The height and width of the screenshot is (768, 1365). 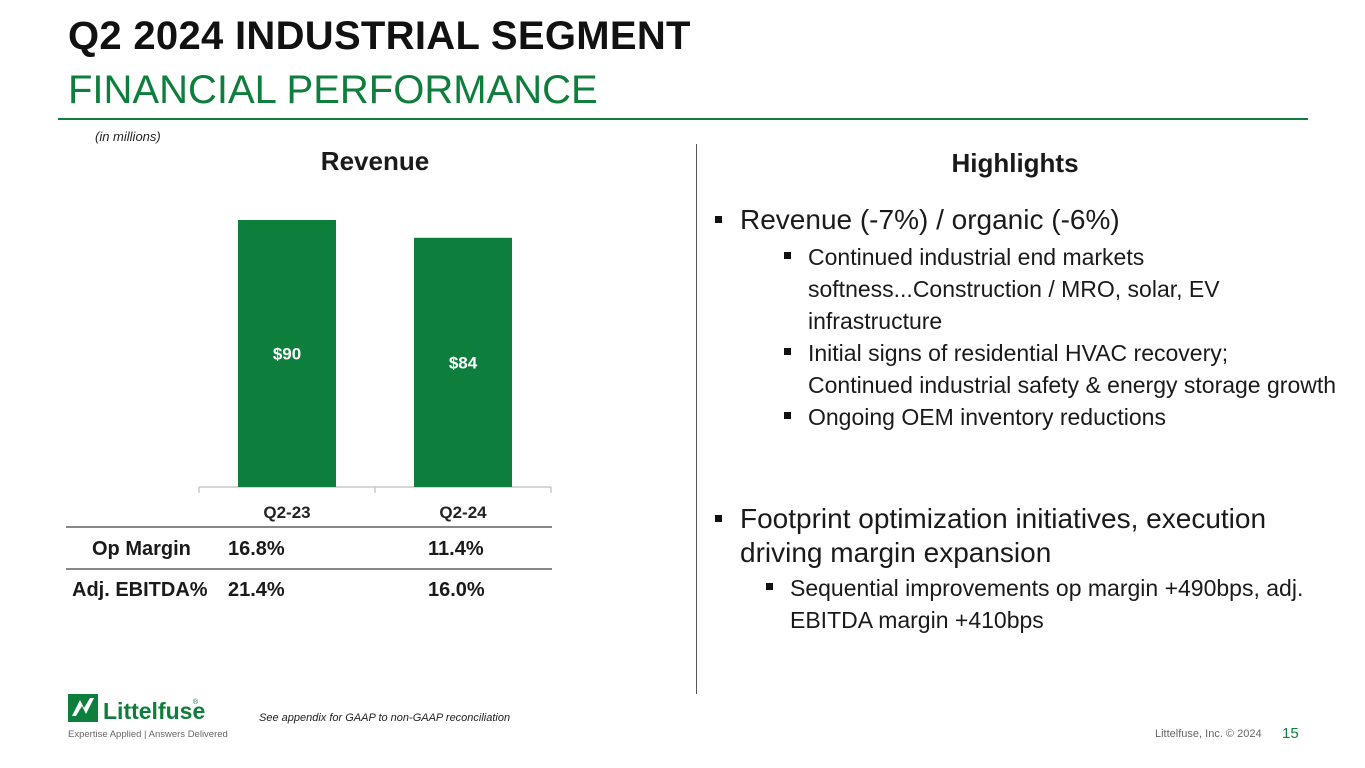 I want to click on bar-value-label-q2-23: $90, so click(x=287, y=354).